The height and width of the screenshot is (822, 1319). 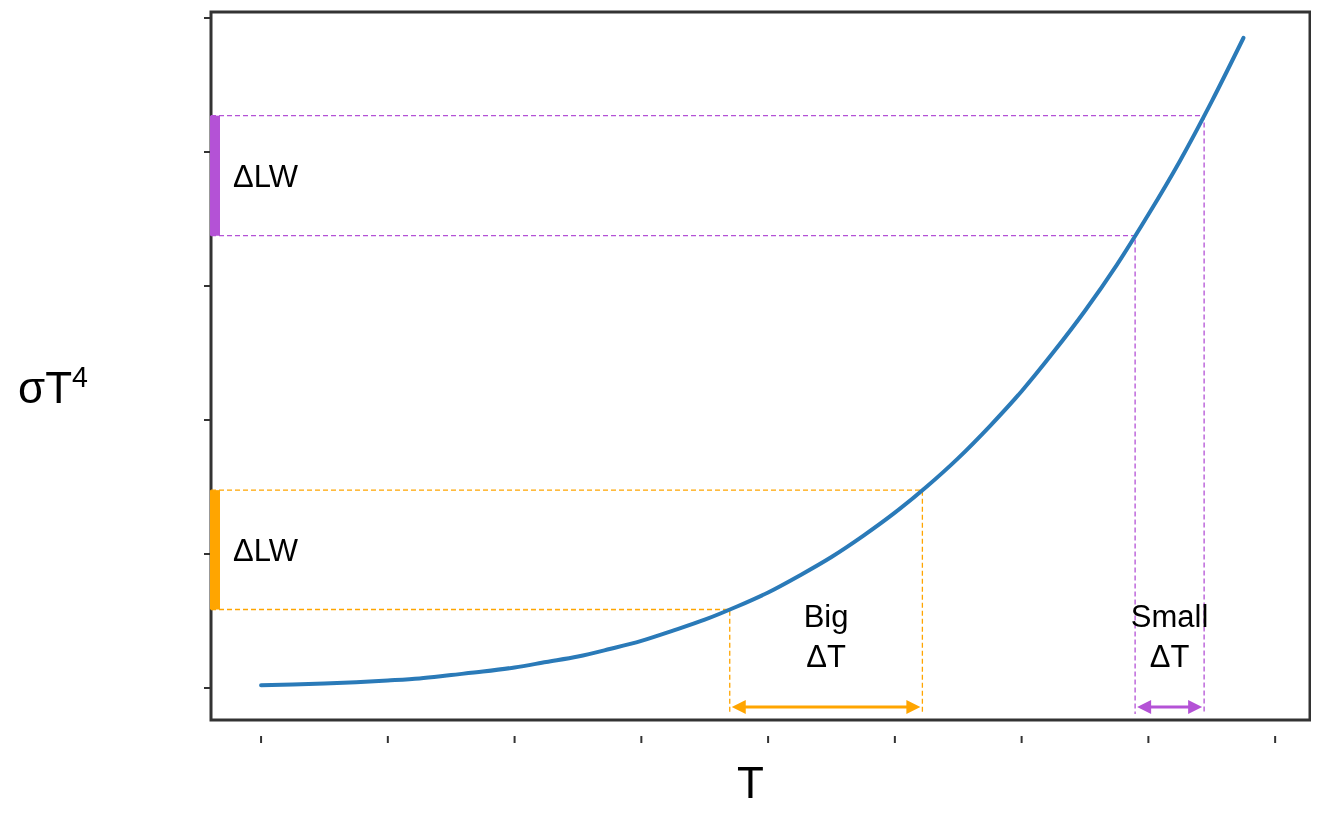 What do you see at coordinates (53, 386) in the screenshot?
I see `y-axis-title: σT$^{4}$` at bounding box center [53, 386].